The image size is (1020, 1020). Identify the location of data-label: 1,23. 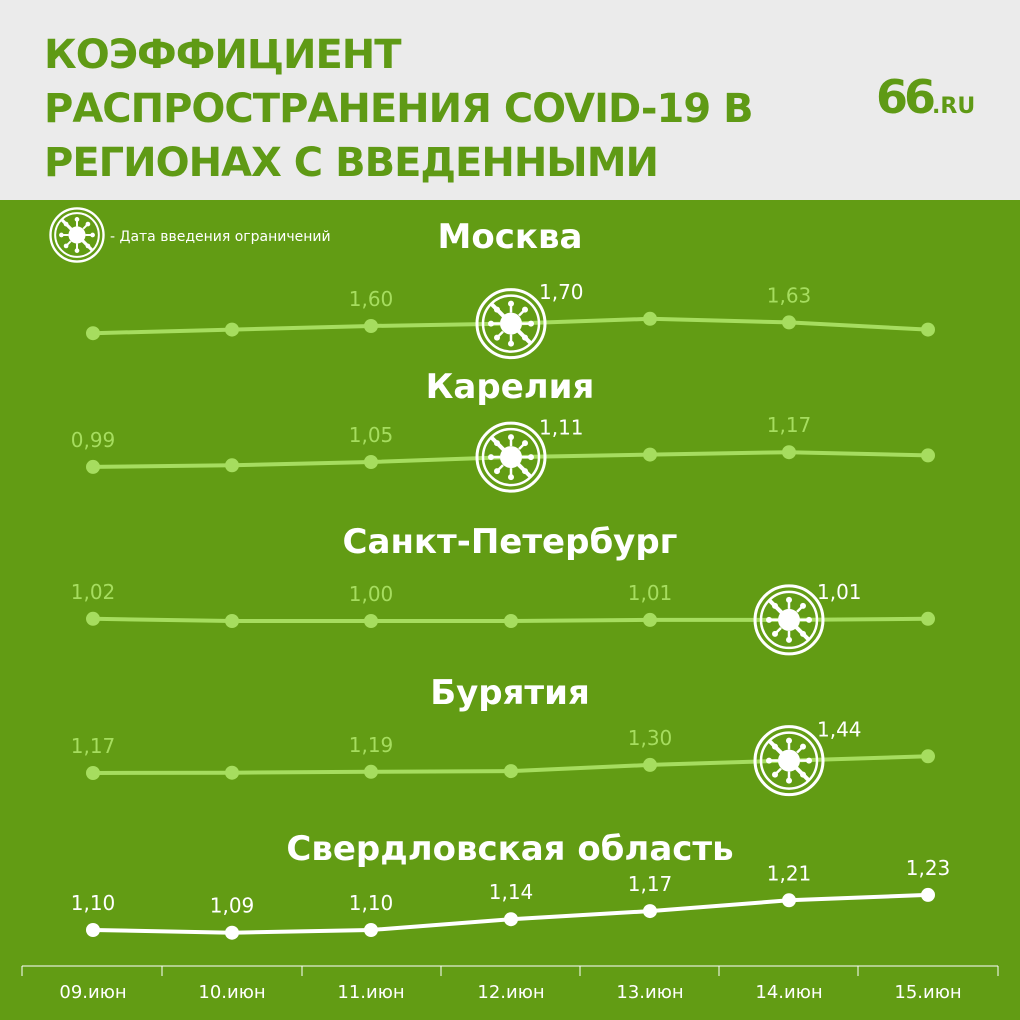
(928, 868).